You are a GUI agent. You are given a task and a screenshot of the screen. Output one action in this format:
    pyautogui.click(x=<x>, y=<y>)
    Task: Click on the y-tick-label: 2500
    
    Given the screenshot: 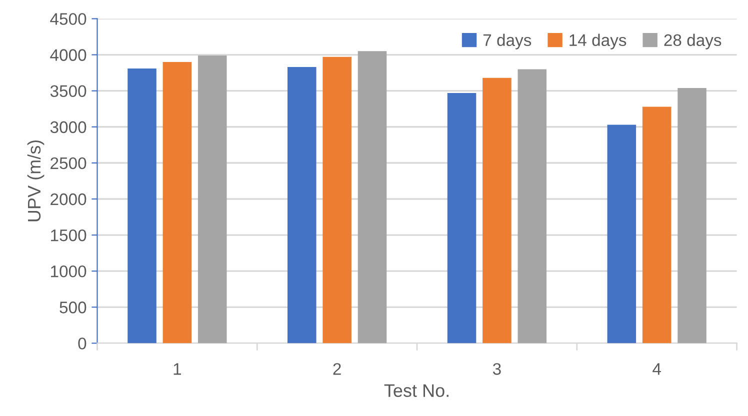 What is the action you would take?
    pyautogui.click(x=68, y=163)
    